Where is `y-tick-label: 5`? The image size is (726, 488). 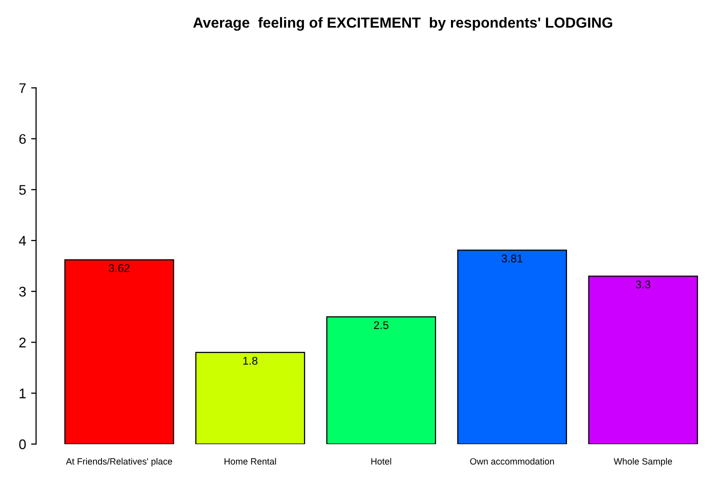
y-tick-label: 5 is located at coordinates (22, 190).